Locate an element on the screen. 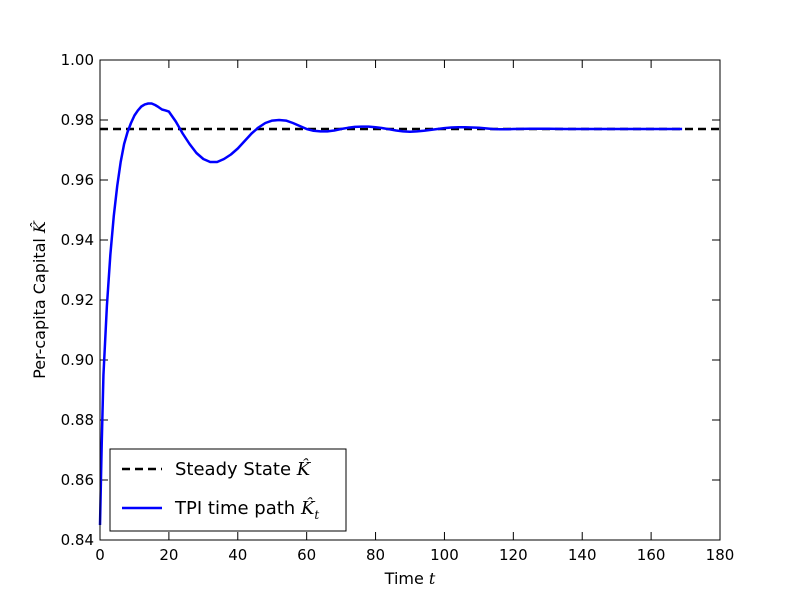  y-axis-label: Per-capita Capital K̂ is located at coordinates (39, 299).